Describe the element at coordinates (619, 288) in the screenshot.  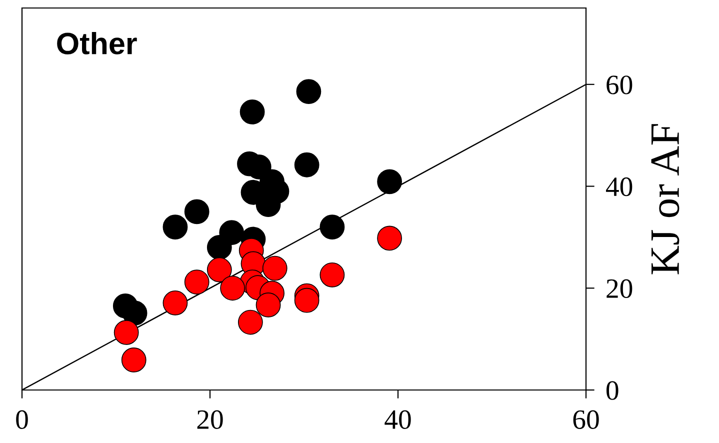
I see `y-tick-label: 20` at that location.